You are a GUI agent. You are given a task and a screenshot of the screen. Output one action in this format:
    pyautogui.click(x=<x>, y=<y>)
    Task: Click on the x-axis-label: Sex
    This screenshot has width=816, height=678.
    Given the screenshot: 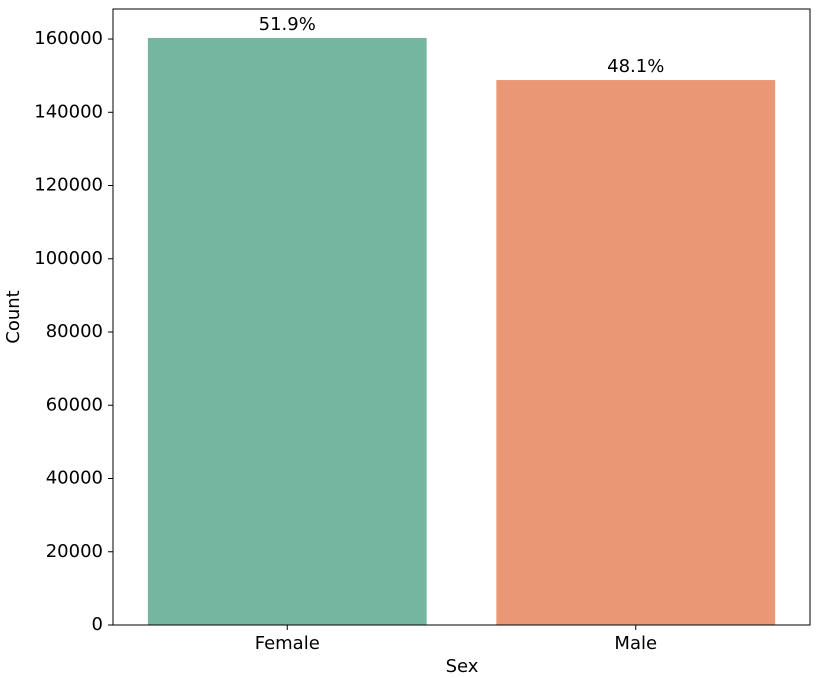 What is the action you would take?
    pyautogui.click(x=462, y=666)
    